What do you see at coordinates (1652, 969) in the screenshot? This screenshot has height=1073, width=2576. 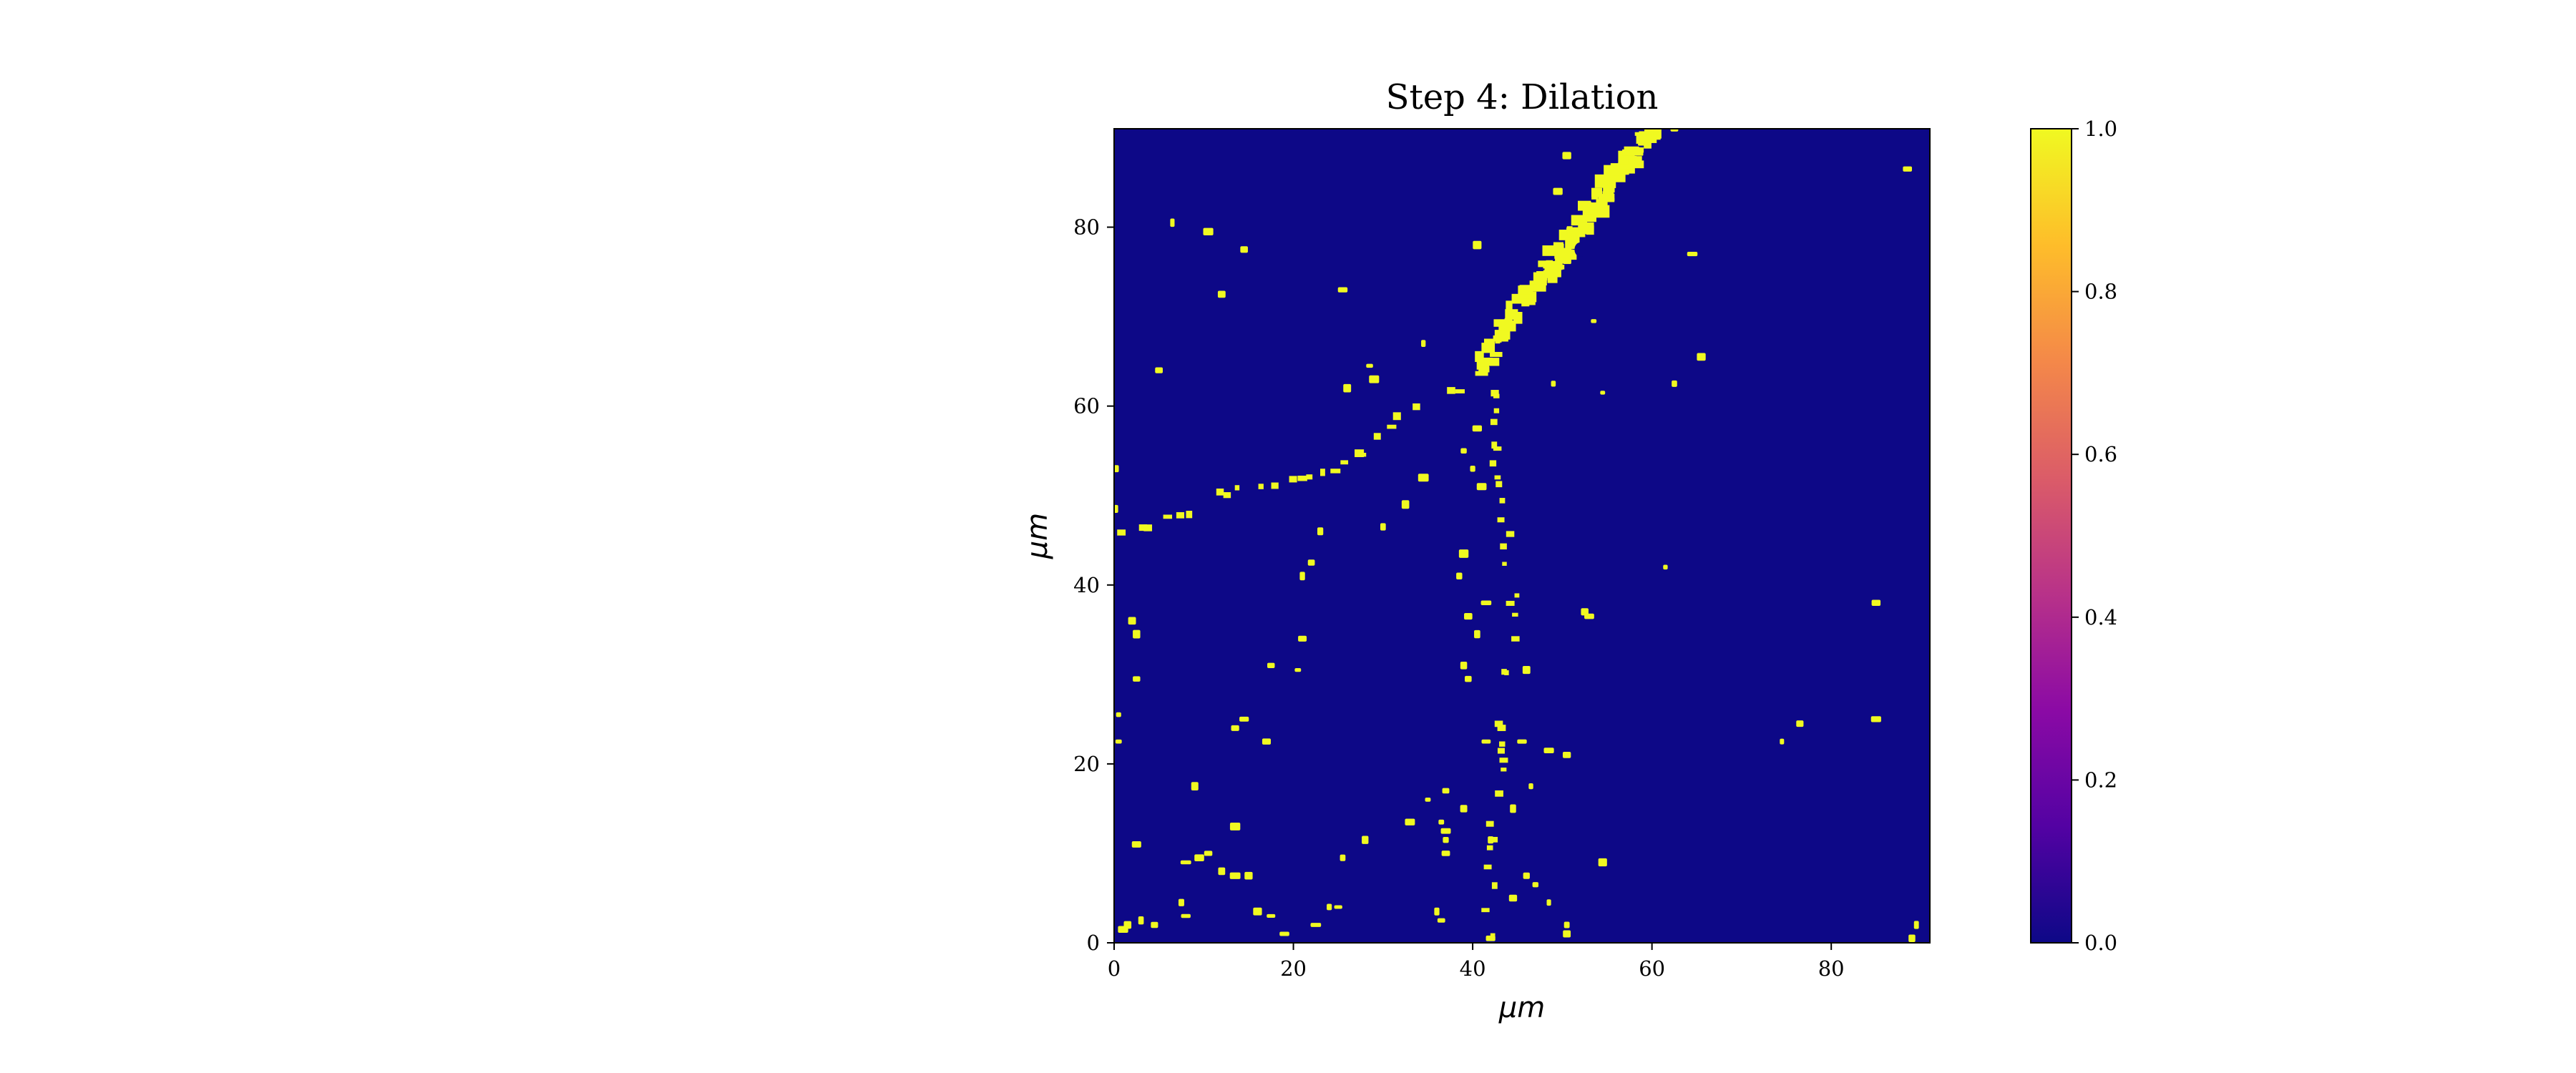 I see `x-tick-label: 60` at bounding box center [1652, 969].